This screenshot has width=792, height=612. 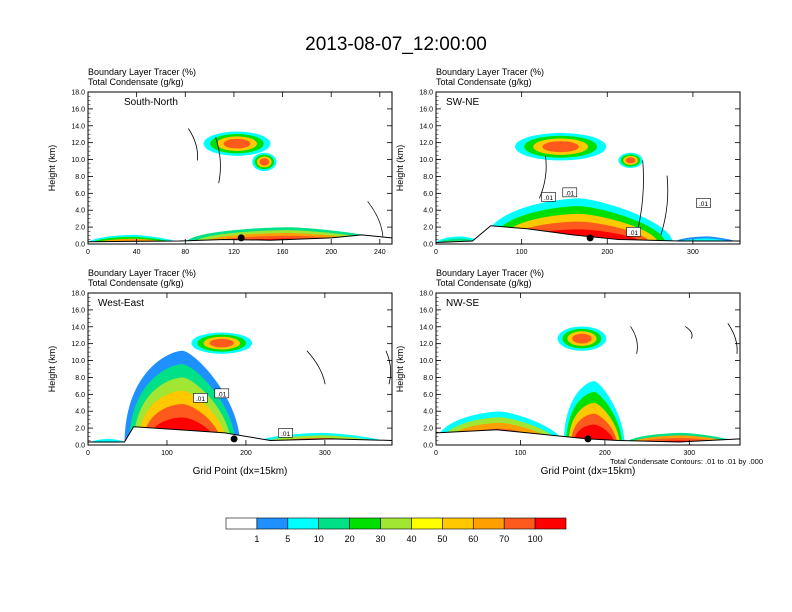 I want to click on colorbar-label: 60, so click(x=473, y=539).